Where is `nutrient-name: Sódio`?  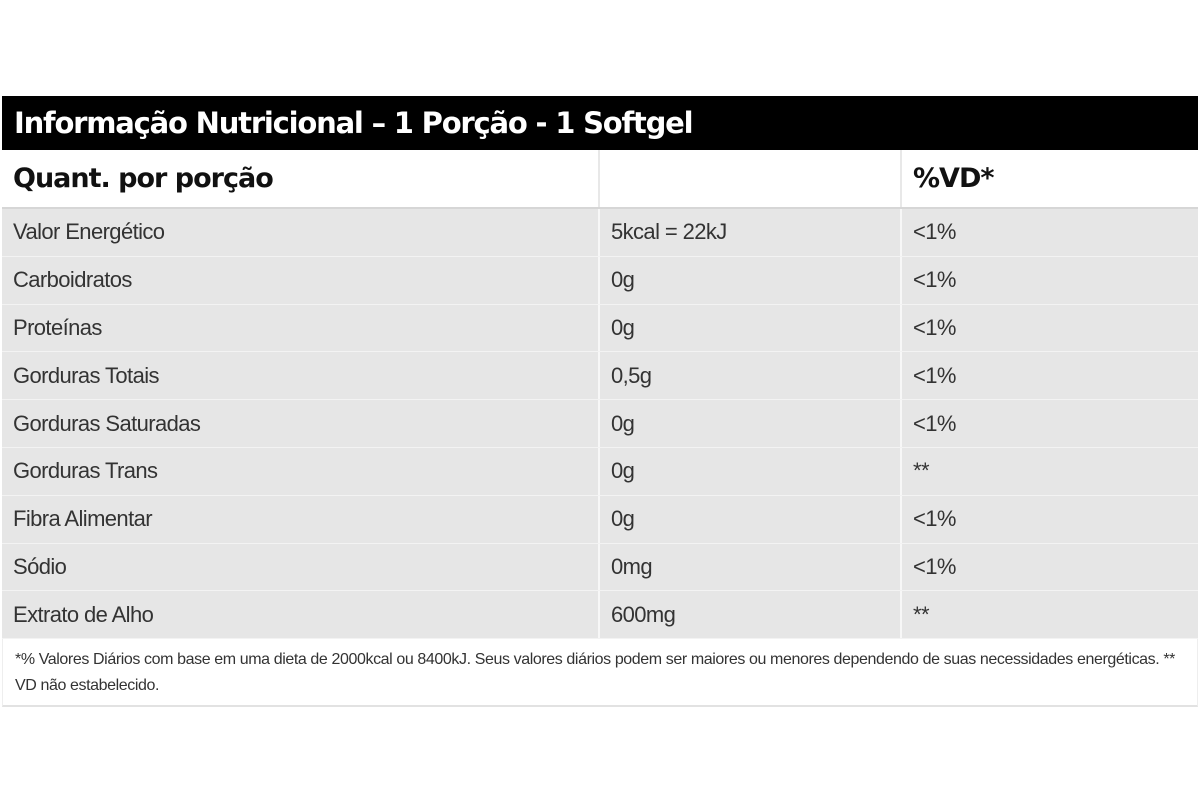 nutrient-name: Sódio is located at coordinates (40, 566).